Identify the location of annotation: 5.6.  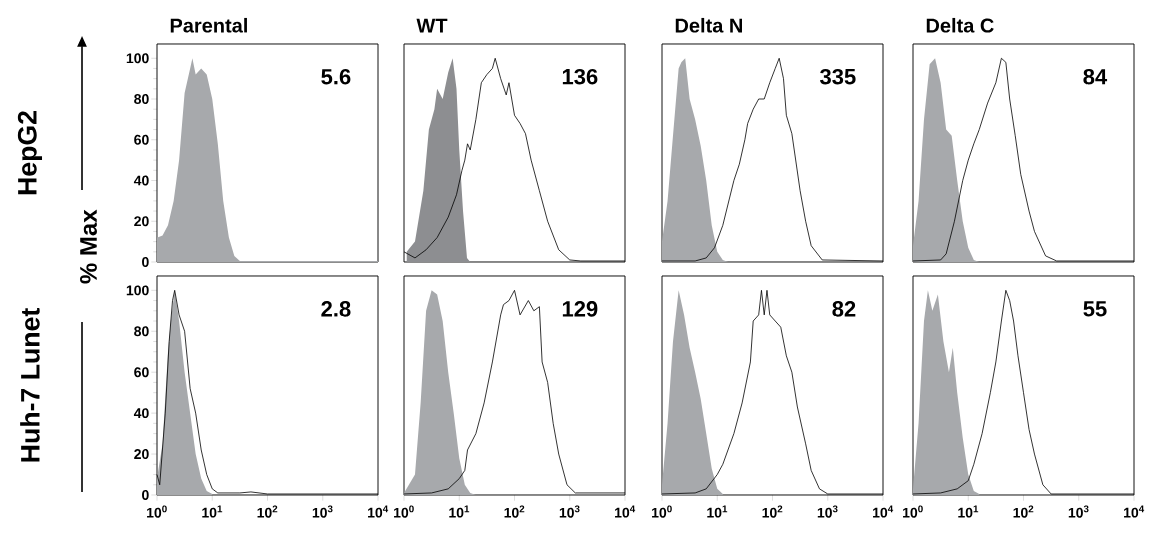
(336, 76).